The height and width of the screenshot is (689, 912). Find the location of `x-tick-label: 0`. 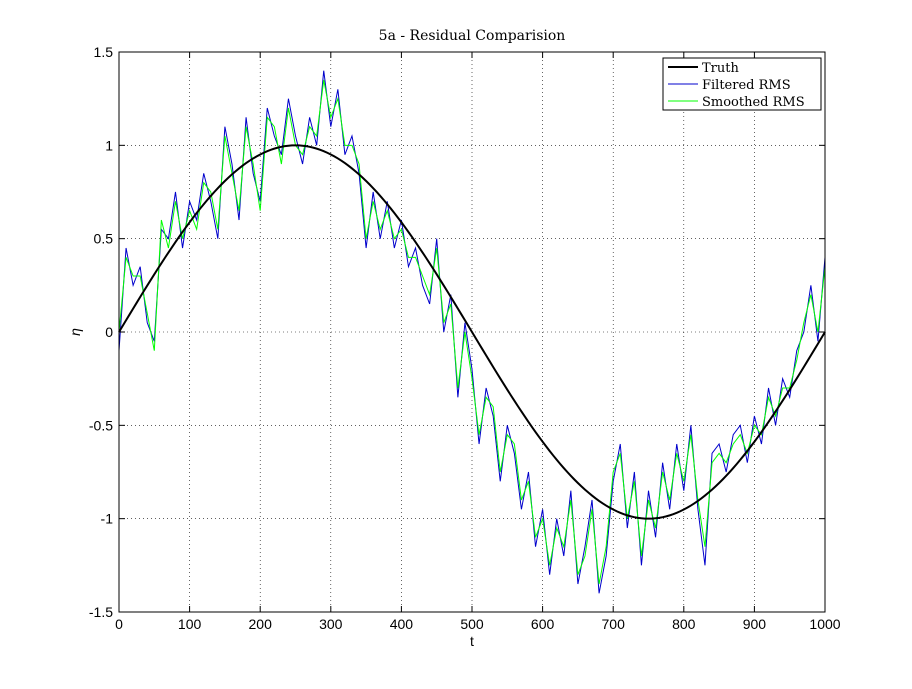

x-tick-label: 0 is located at coordinates (119, 624).